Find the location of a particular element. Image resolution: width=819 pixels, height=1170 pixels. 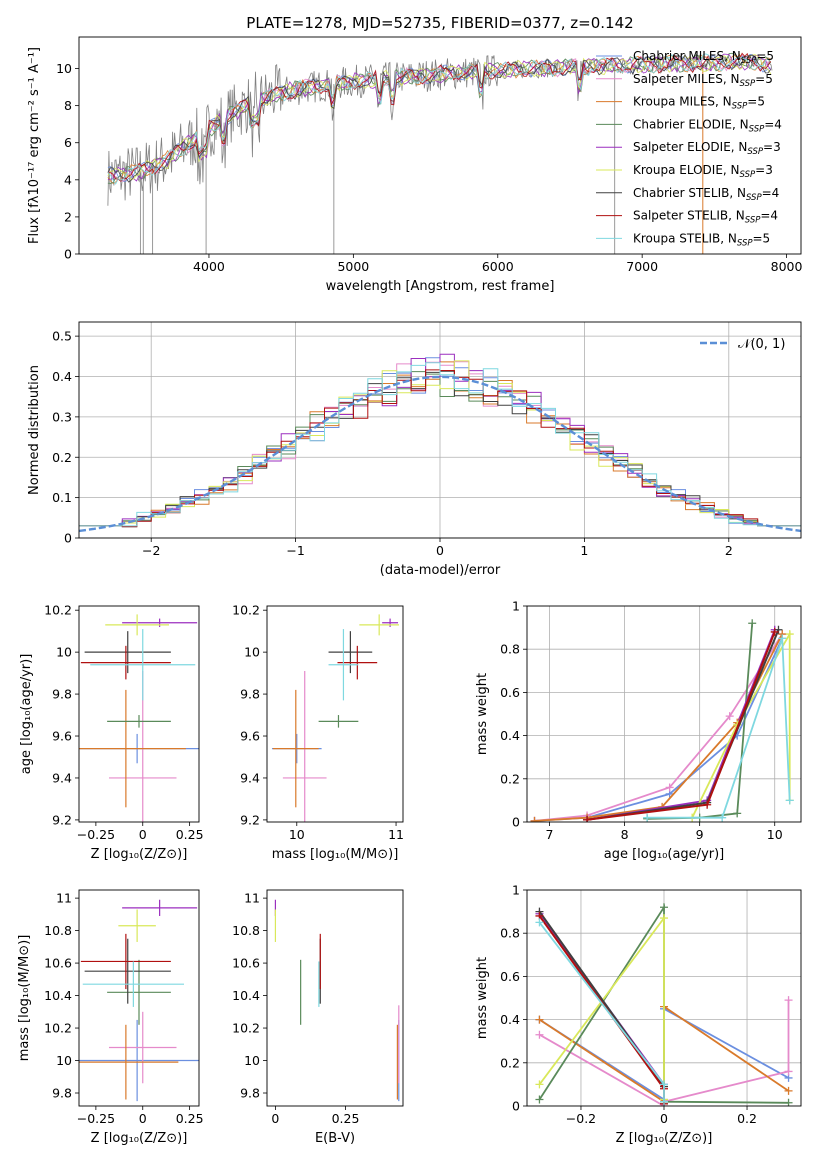

x-axis-label: wavelength [Angstrom, rest frame] is located at coordinates (440, 286).